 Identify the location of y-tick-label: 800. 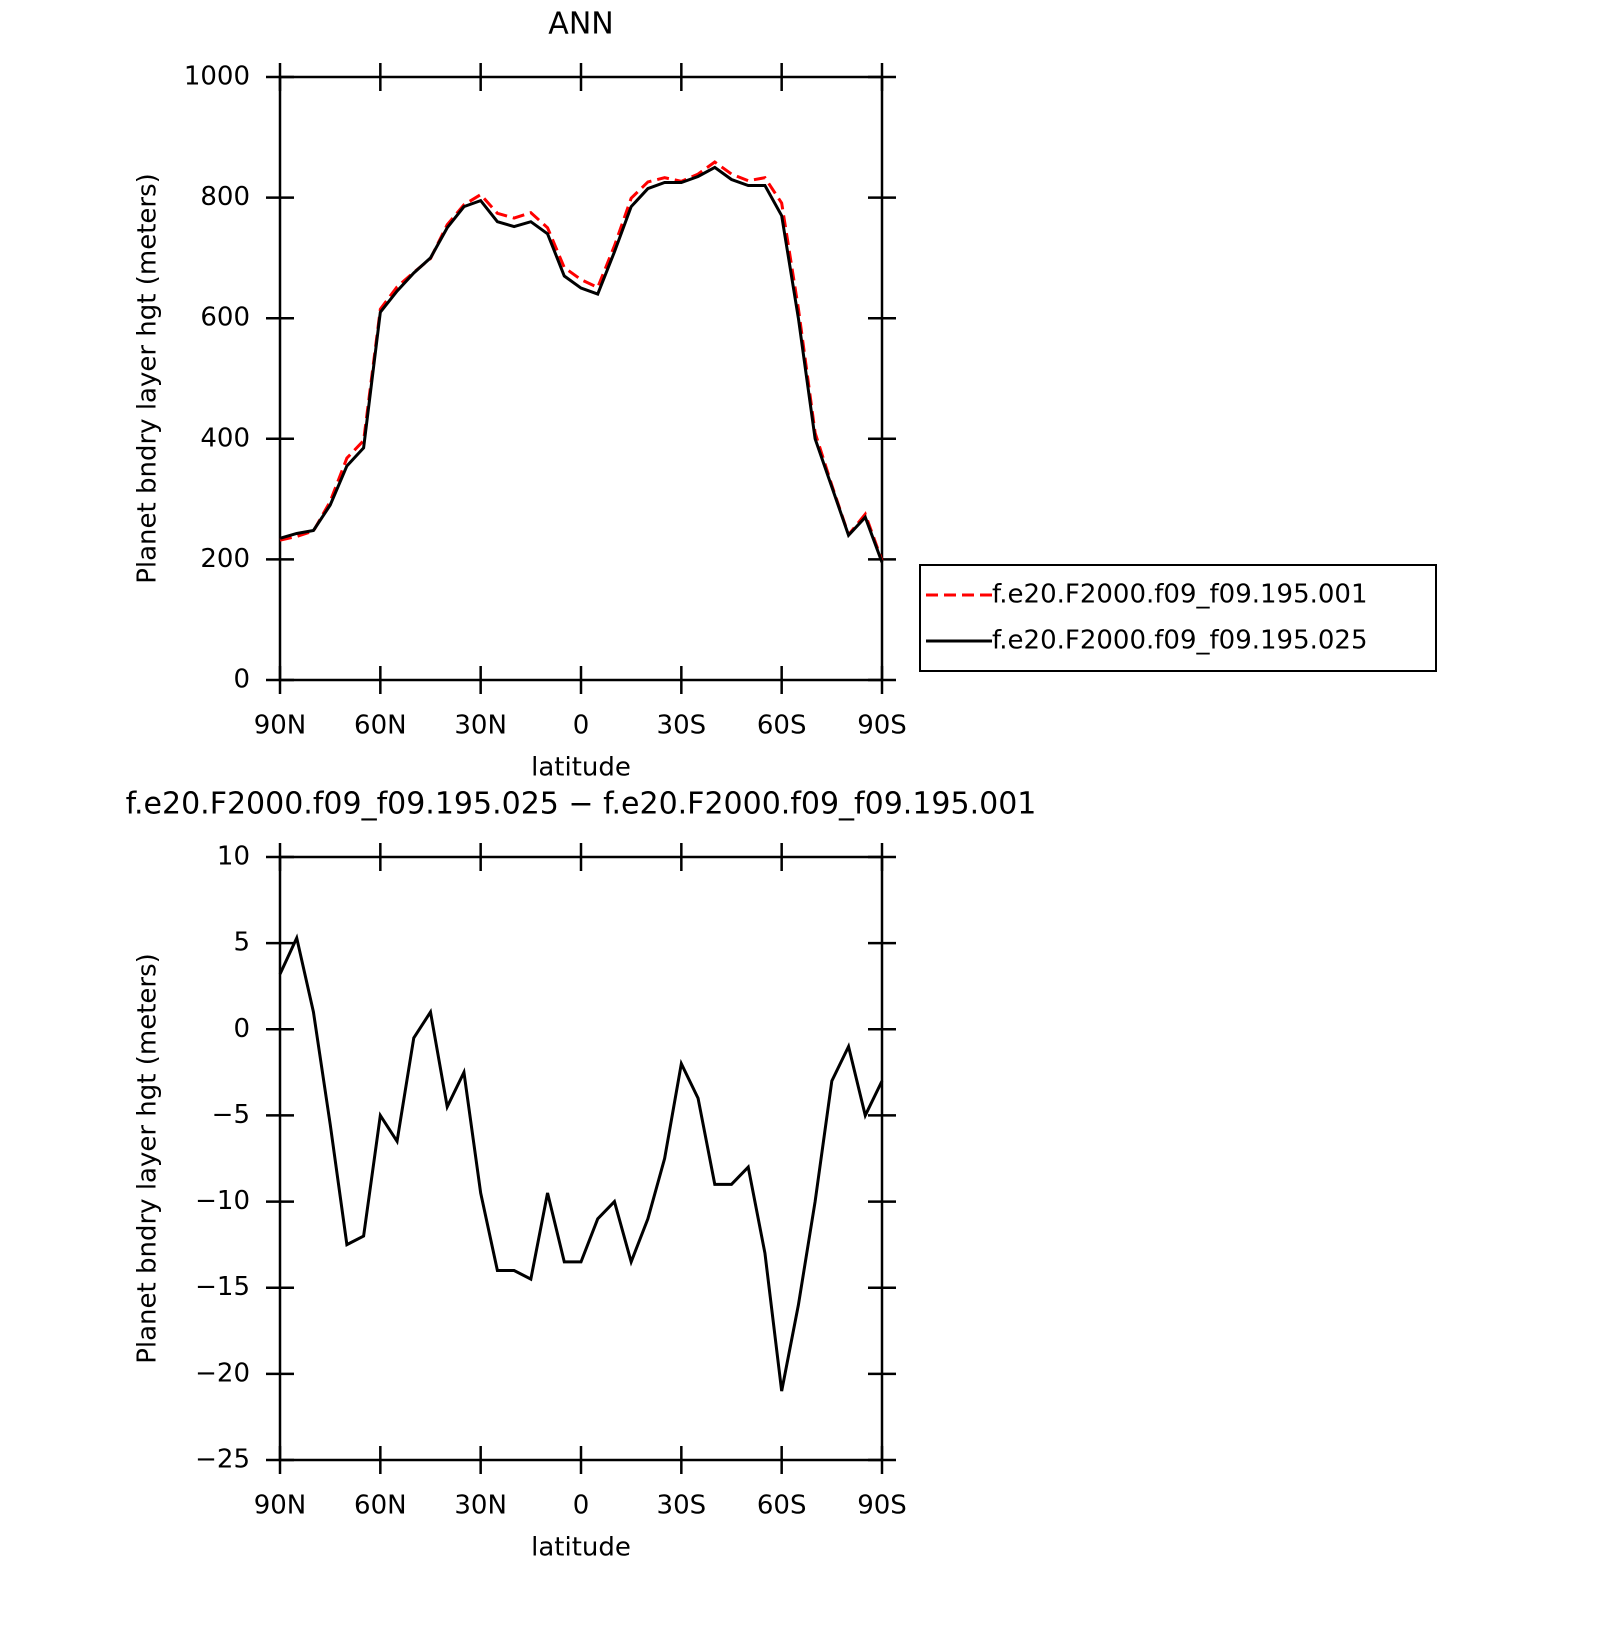
(225, 197).